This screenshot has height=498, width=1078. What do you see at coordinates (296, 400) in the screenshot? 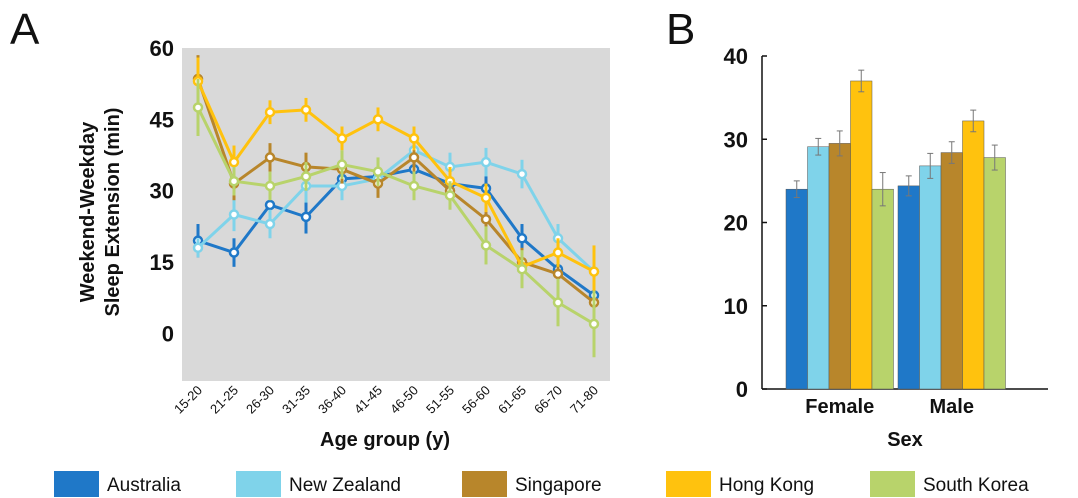
I see `panel-a-xtick-label: 31-35` at bounding box center [296, 400].